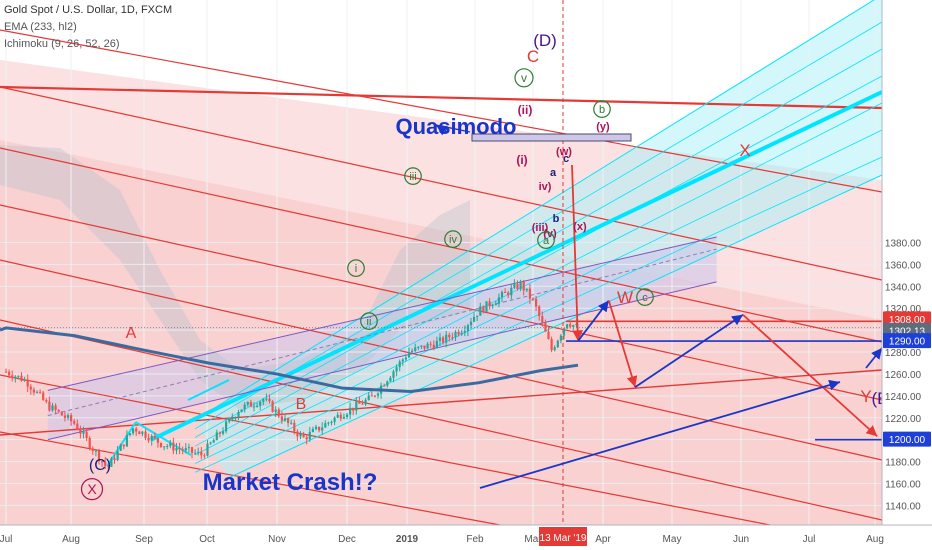 This screenshot has width=932, height=550. I want to click on time-axis, so click(466, 537).